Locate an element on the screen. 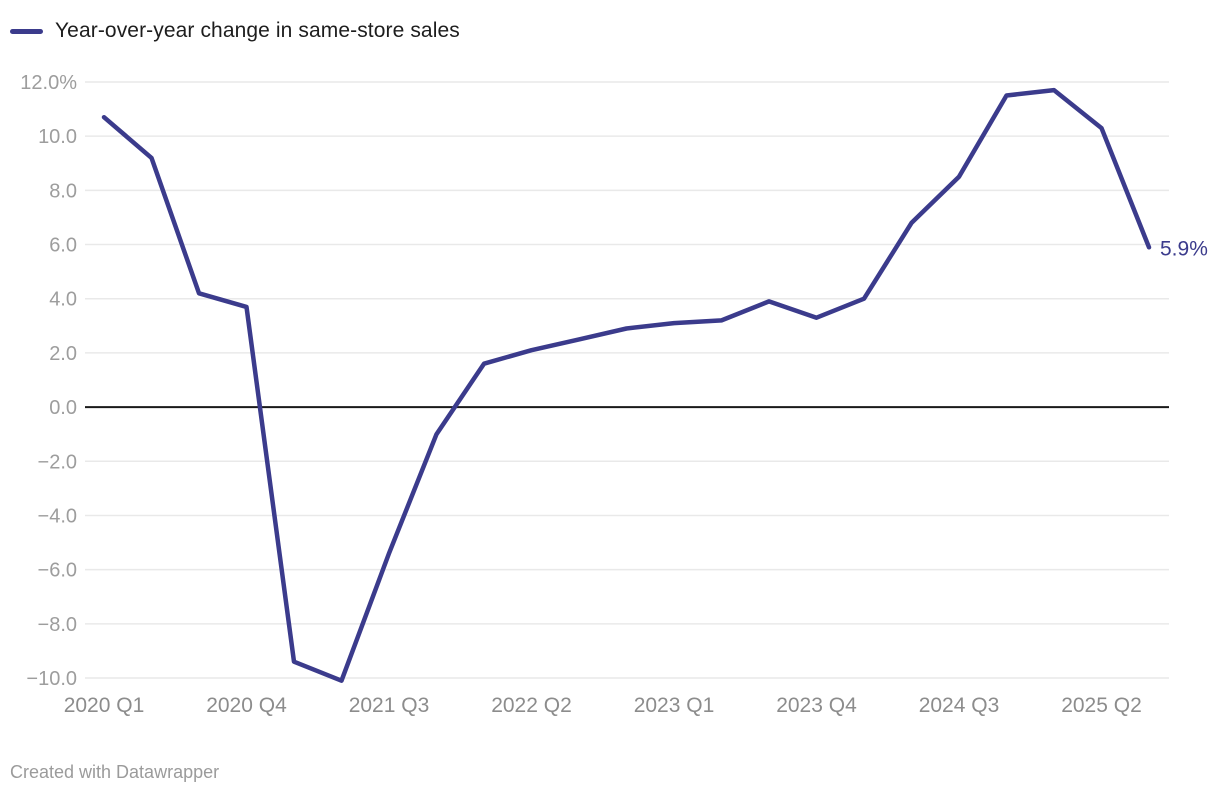  y-tick-label: 12.0% is located at coordinates (48, 83).